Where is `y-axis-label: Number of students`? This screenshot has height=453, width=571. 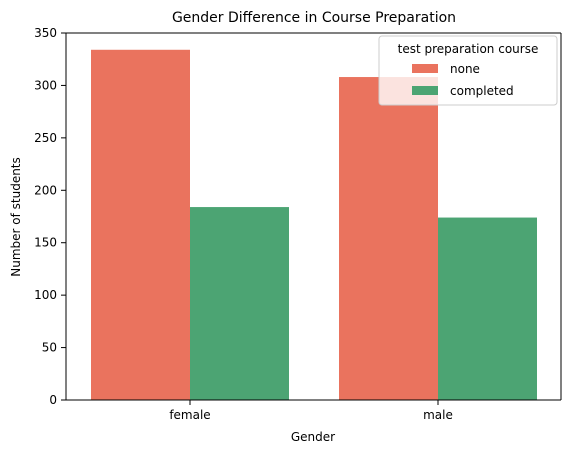
y-axis-label: Number of students is located at coordinates (16, 217).